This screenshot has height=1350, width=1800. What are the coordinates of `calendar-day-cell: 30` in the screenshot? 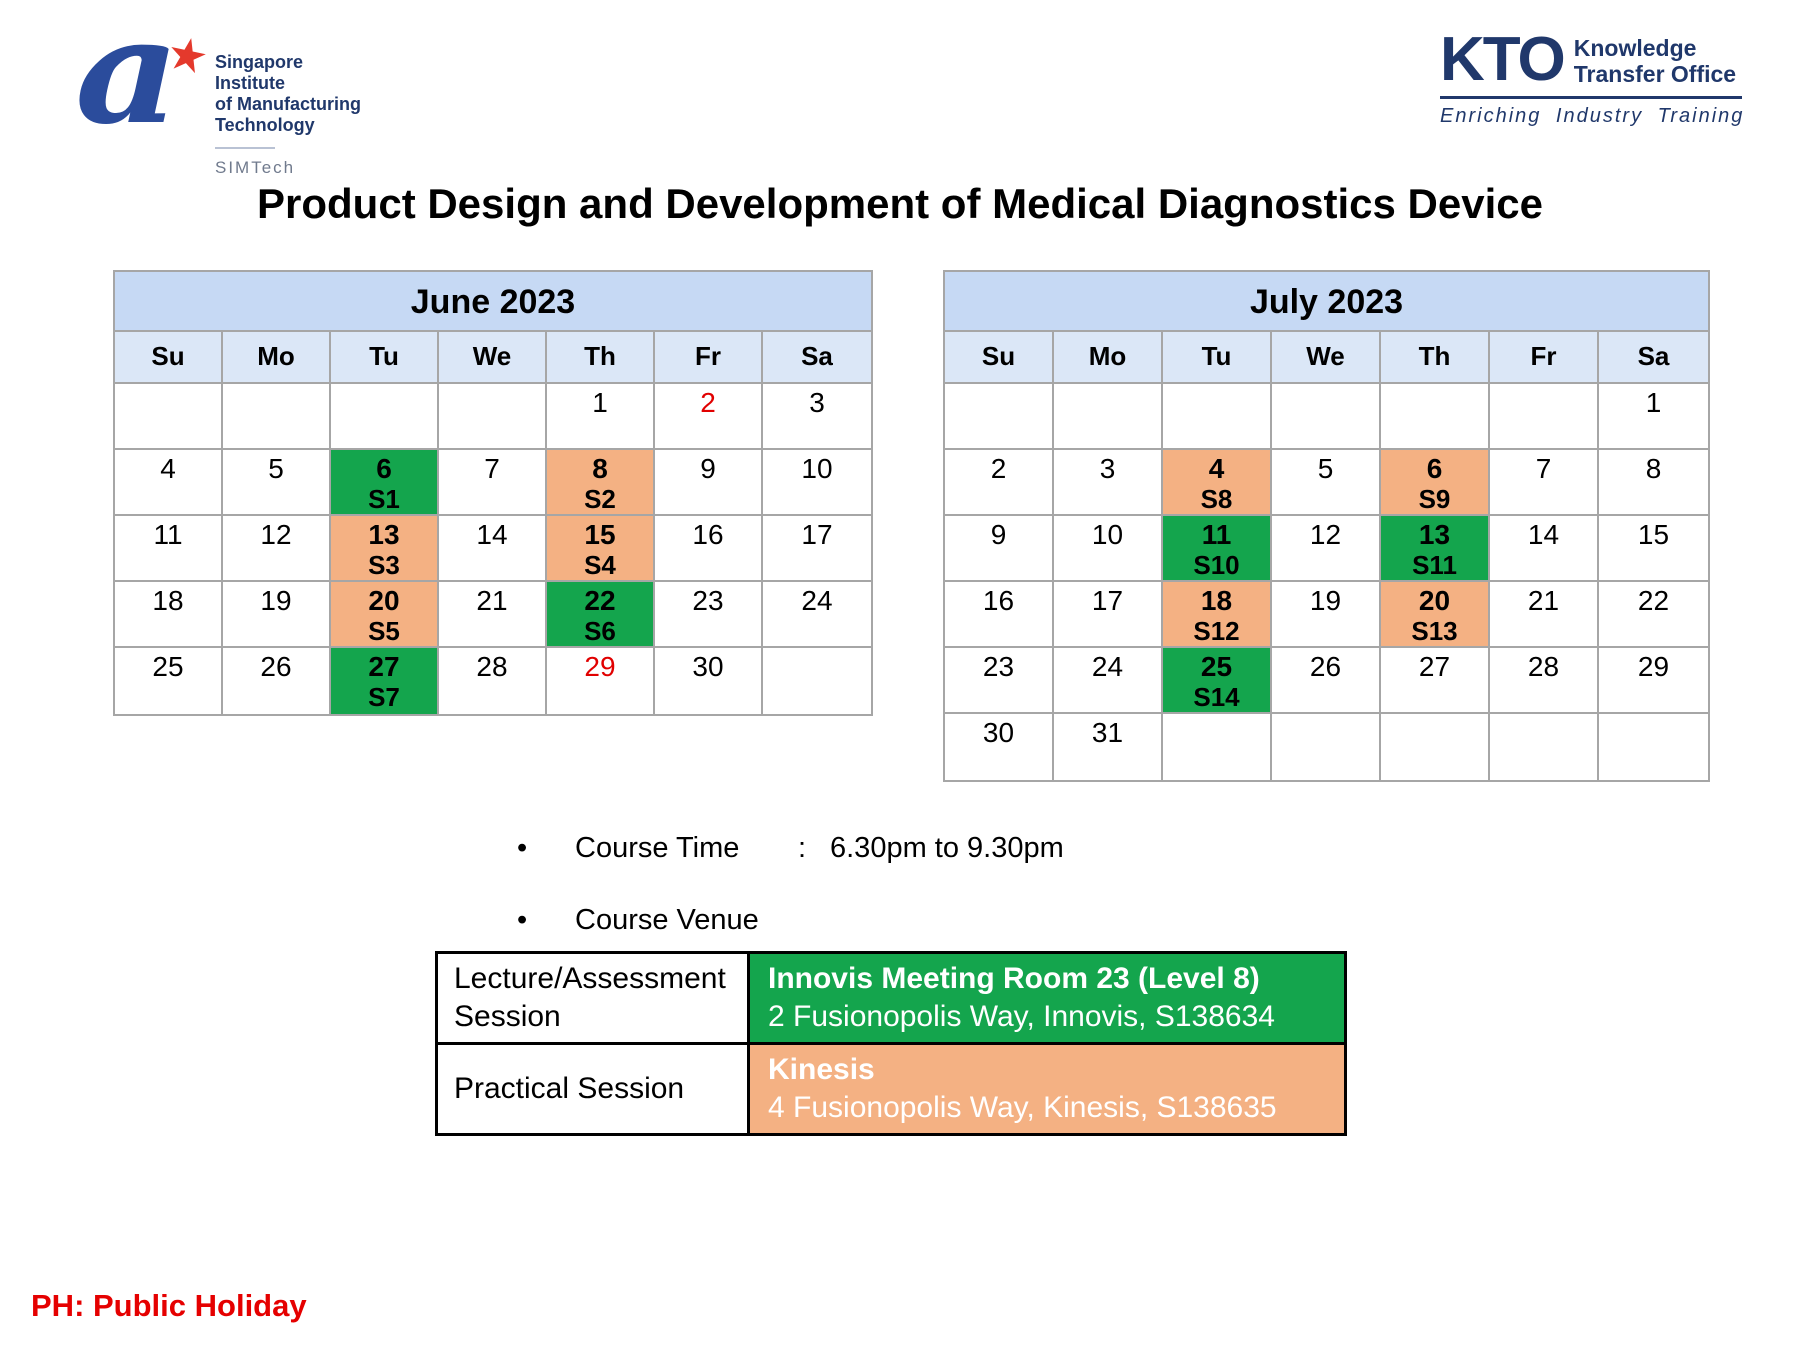 It's located at (709, 681).